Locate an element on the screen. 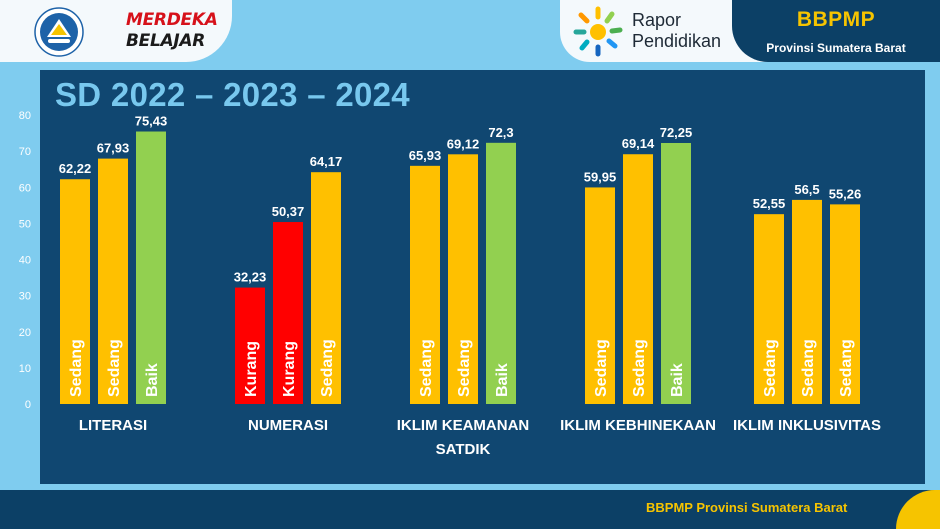 The image size is (940, 529). rapor-pendidikan-logo: Rapor Pendidikan is located at coordinates (676, 31).